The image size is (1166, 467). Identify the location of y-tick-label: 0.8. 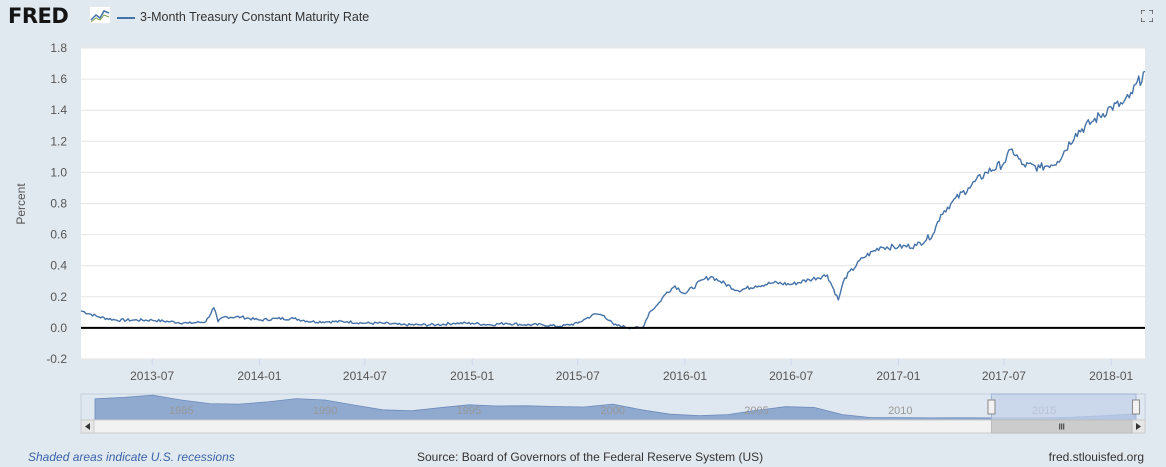
(58, 204).